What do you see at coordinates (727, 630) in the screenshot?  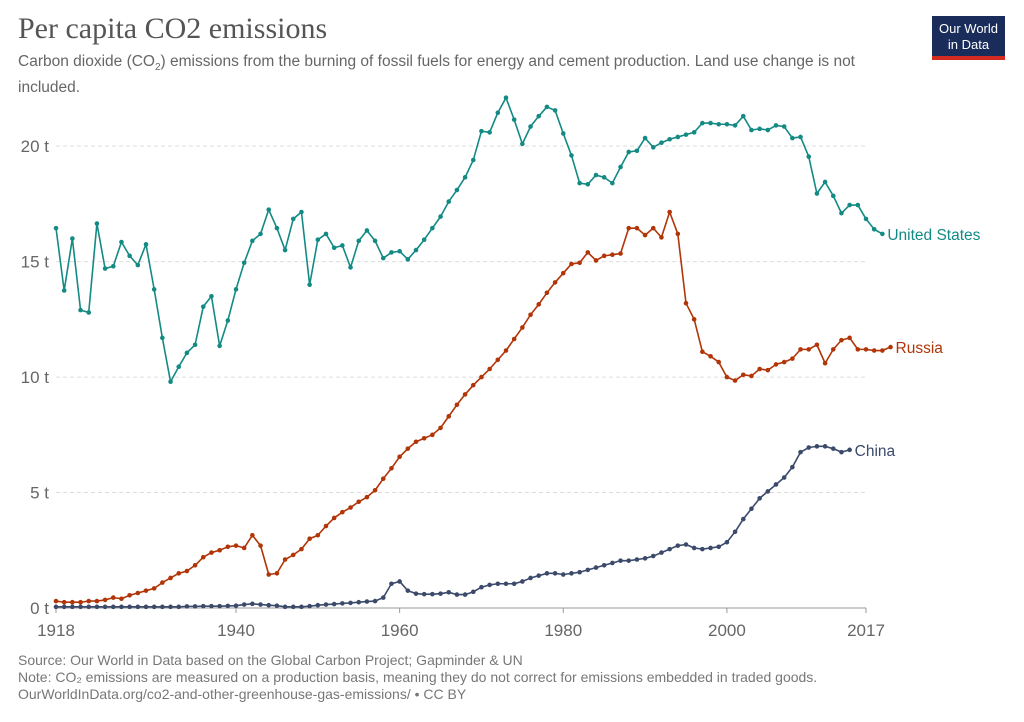 I see `x-tick-label: 2000` at bounding box center [727, 630].